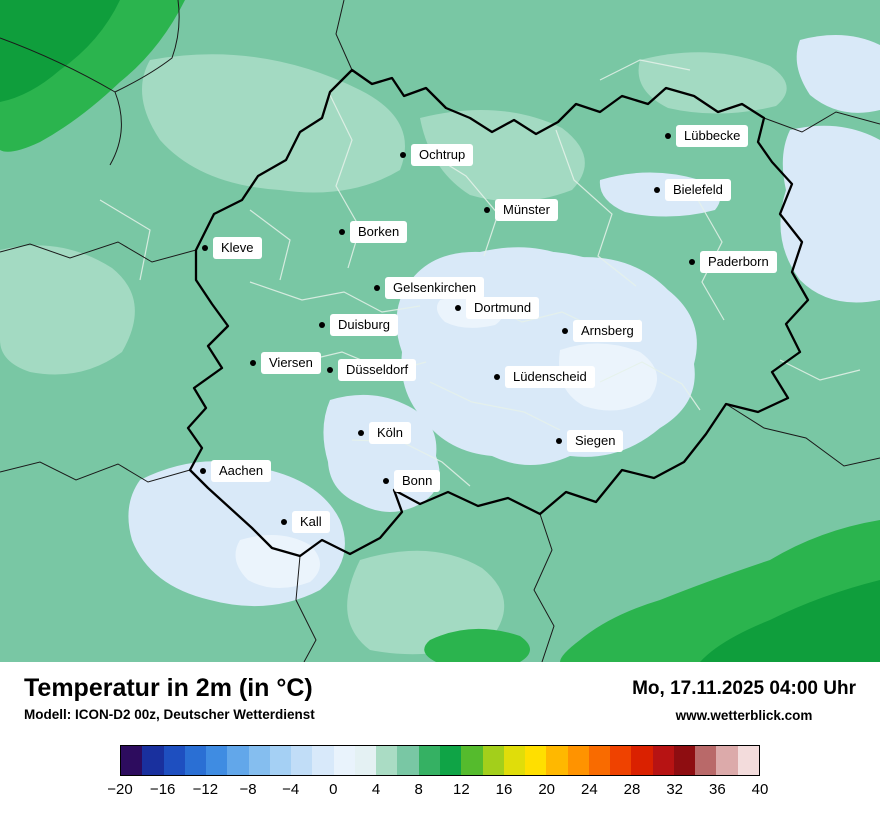 The height and width of the screenshot is (830, 880). I want to click on colorbar-tick: 40, so click(760, 789).